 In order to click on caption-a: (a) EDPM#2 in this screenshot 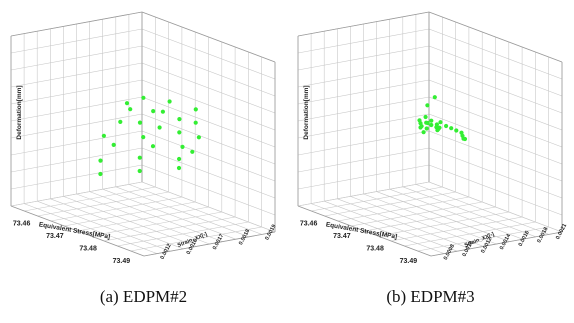, I will do `click(143, 297)`.